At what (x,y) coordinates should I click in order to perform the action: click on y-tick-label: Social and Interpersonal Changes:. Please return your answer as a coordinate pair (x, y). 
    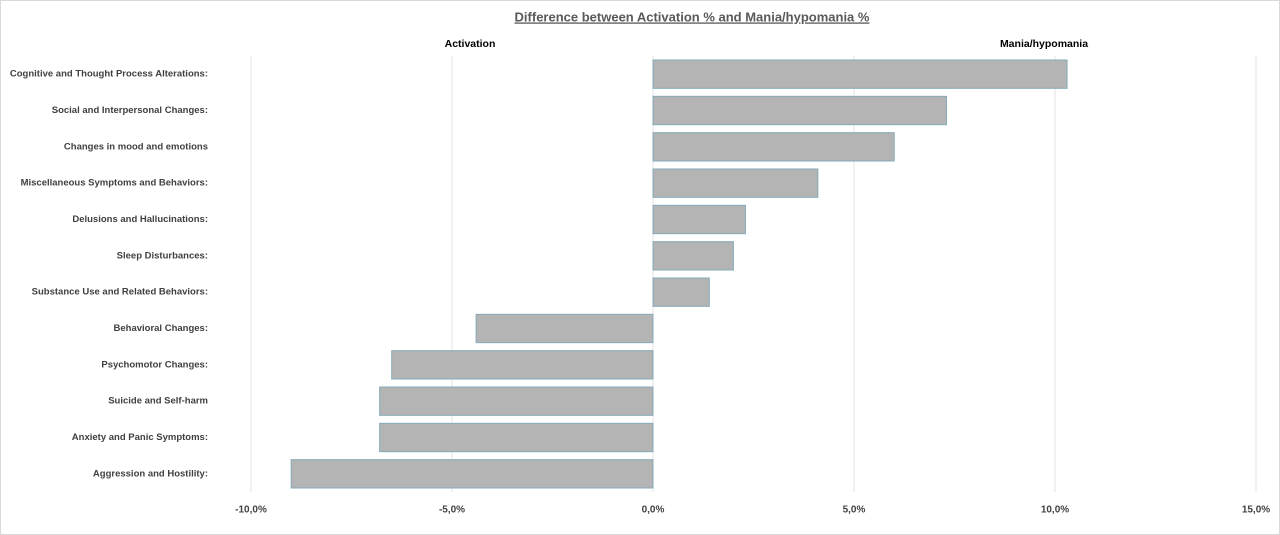
    Looking at the image, I should click on (130, 110).